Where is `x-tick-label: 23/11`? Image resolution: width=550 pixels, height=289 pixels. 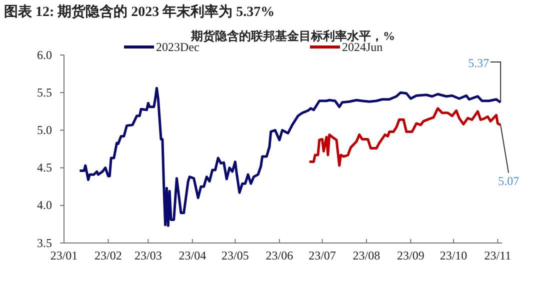
x-tick-label: 23/11 is located at coordinates (498, 255).